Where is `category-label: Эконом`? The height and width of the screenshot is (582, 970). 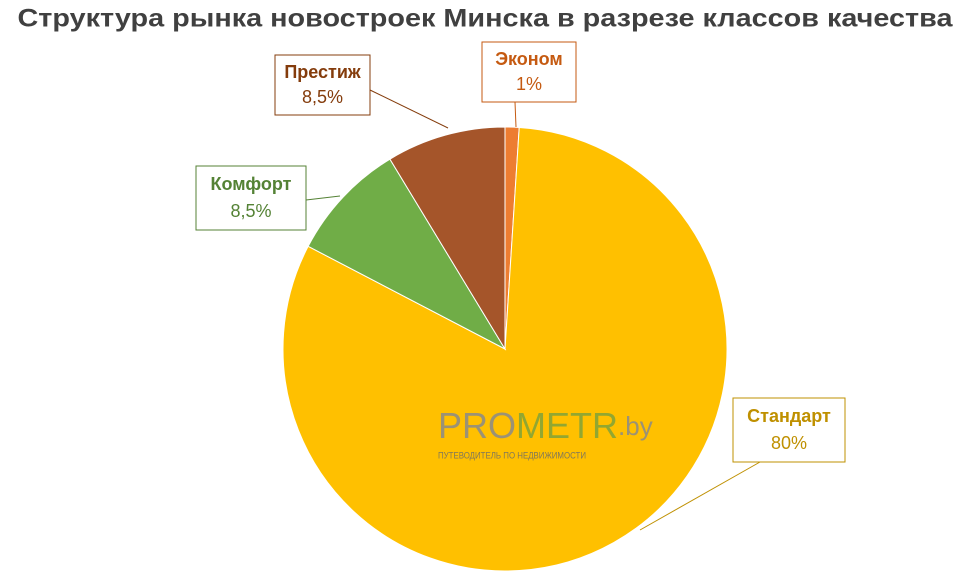
category-label: Эконом is located at coordinates (529, 59).